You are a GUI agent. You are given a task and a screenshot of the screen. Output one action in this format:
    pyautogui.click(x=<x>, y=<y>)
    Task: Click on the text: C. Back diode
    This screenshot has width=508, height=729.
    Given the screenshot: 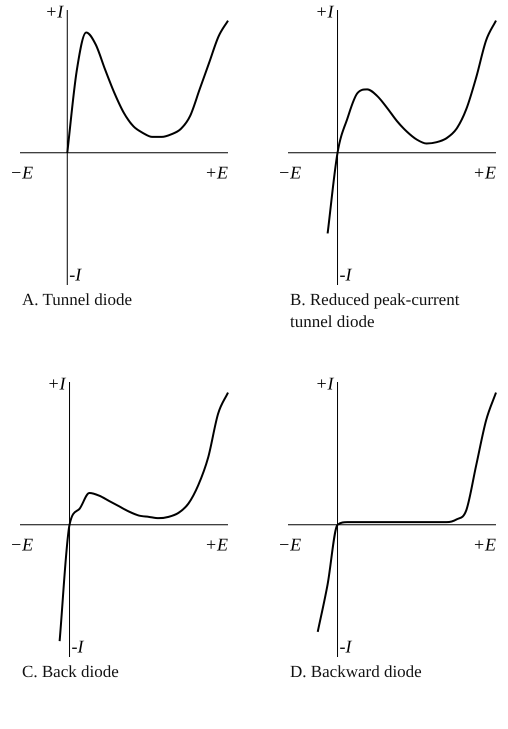 What is the action you would take?
    pyautogui.click(x=70, y=672)
    